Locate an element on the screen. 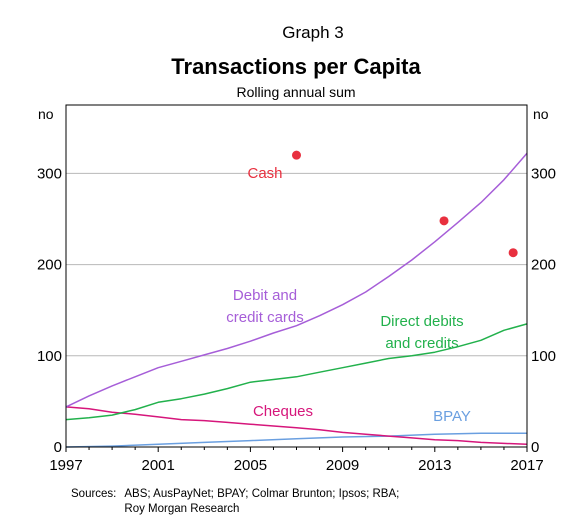  chart-title: Transactions per Capita is located at coordinates (296, 66).